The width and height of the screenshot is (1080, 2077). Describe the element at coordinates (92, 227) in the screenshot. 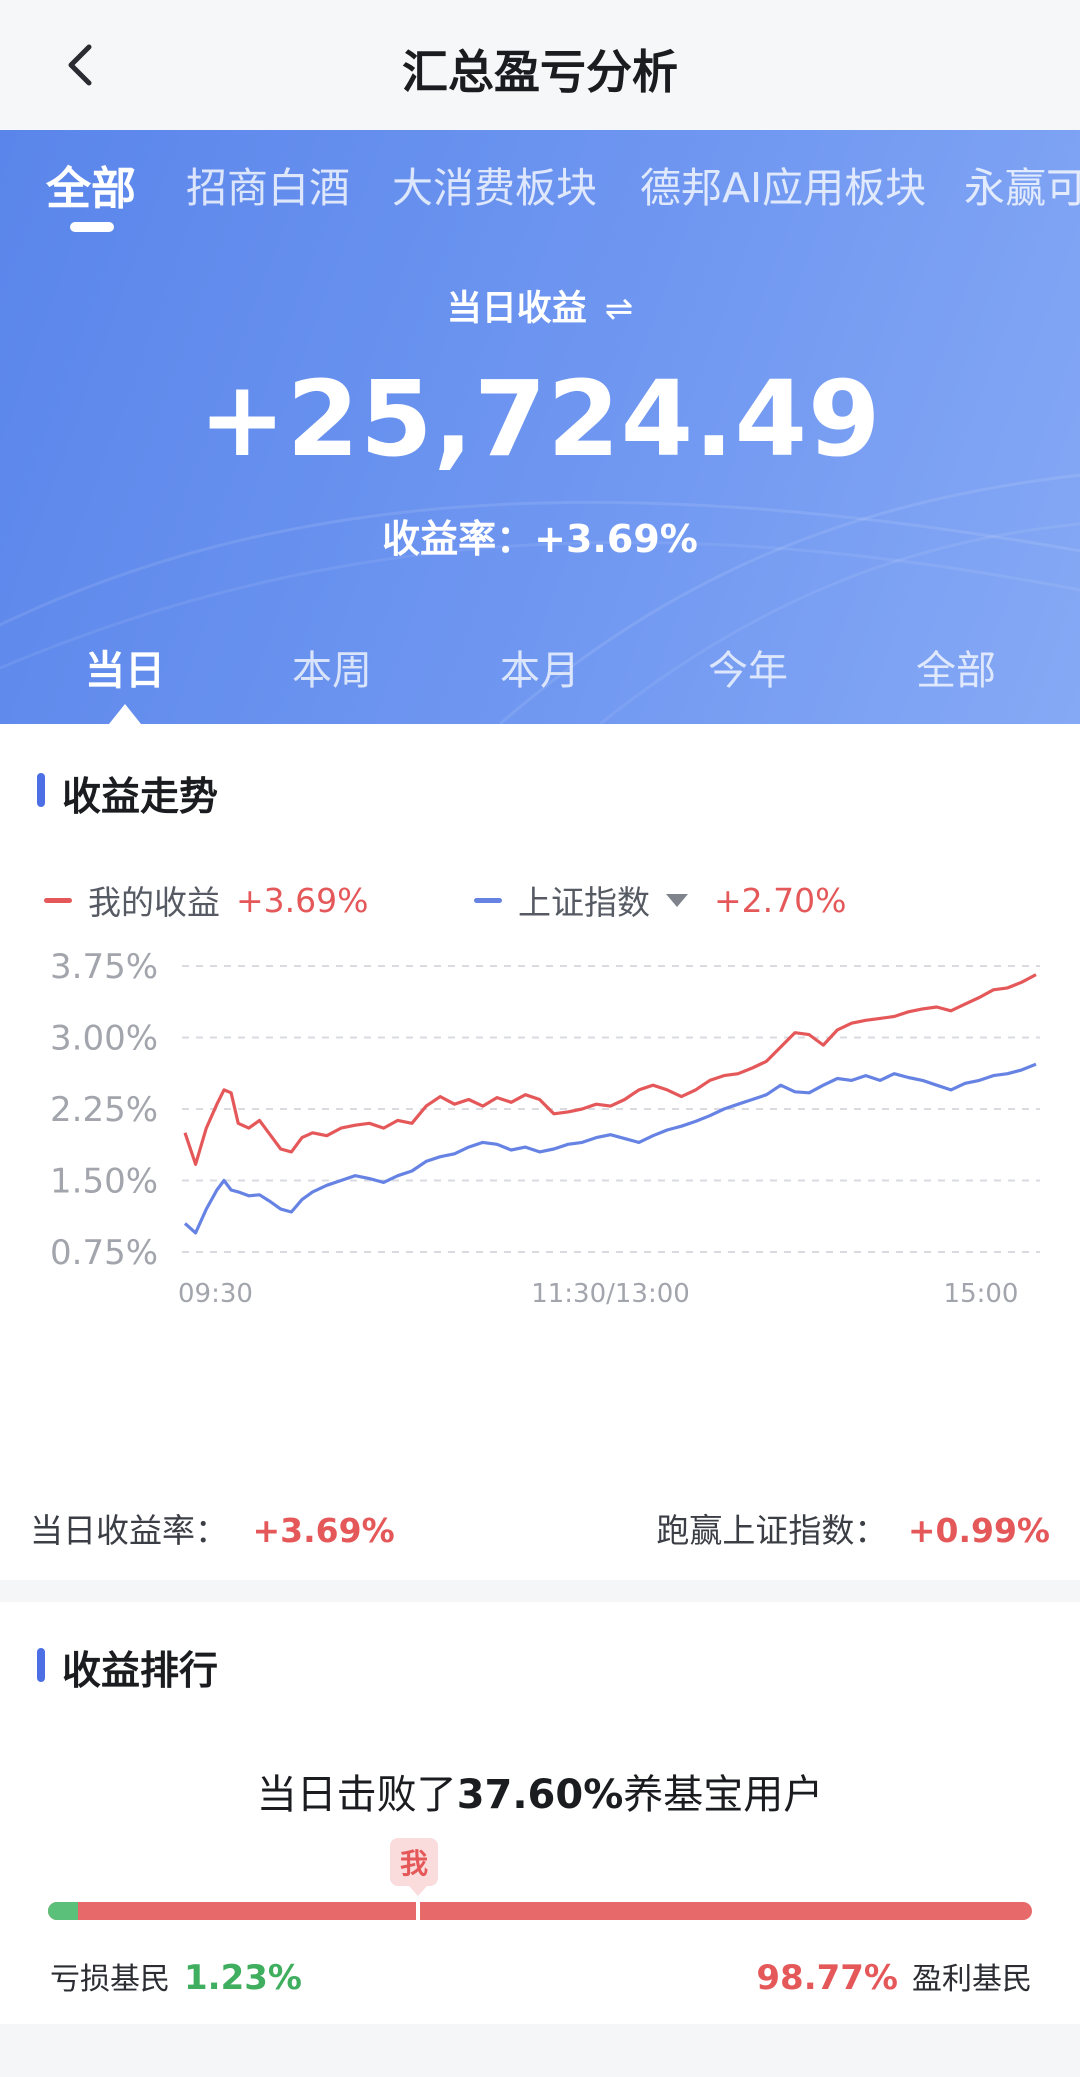

I see `fund-tab-active-indicator` at that location.